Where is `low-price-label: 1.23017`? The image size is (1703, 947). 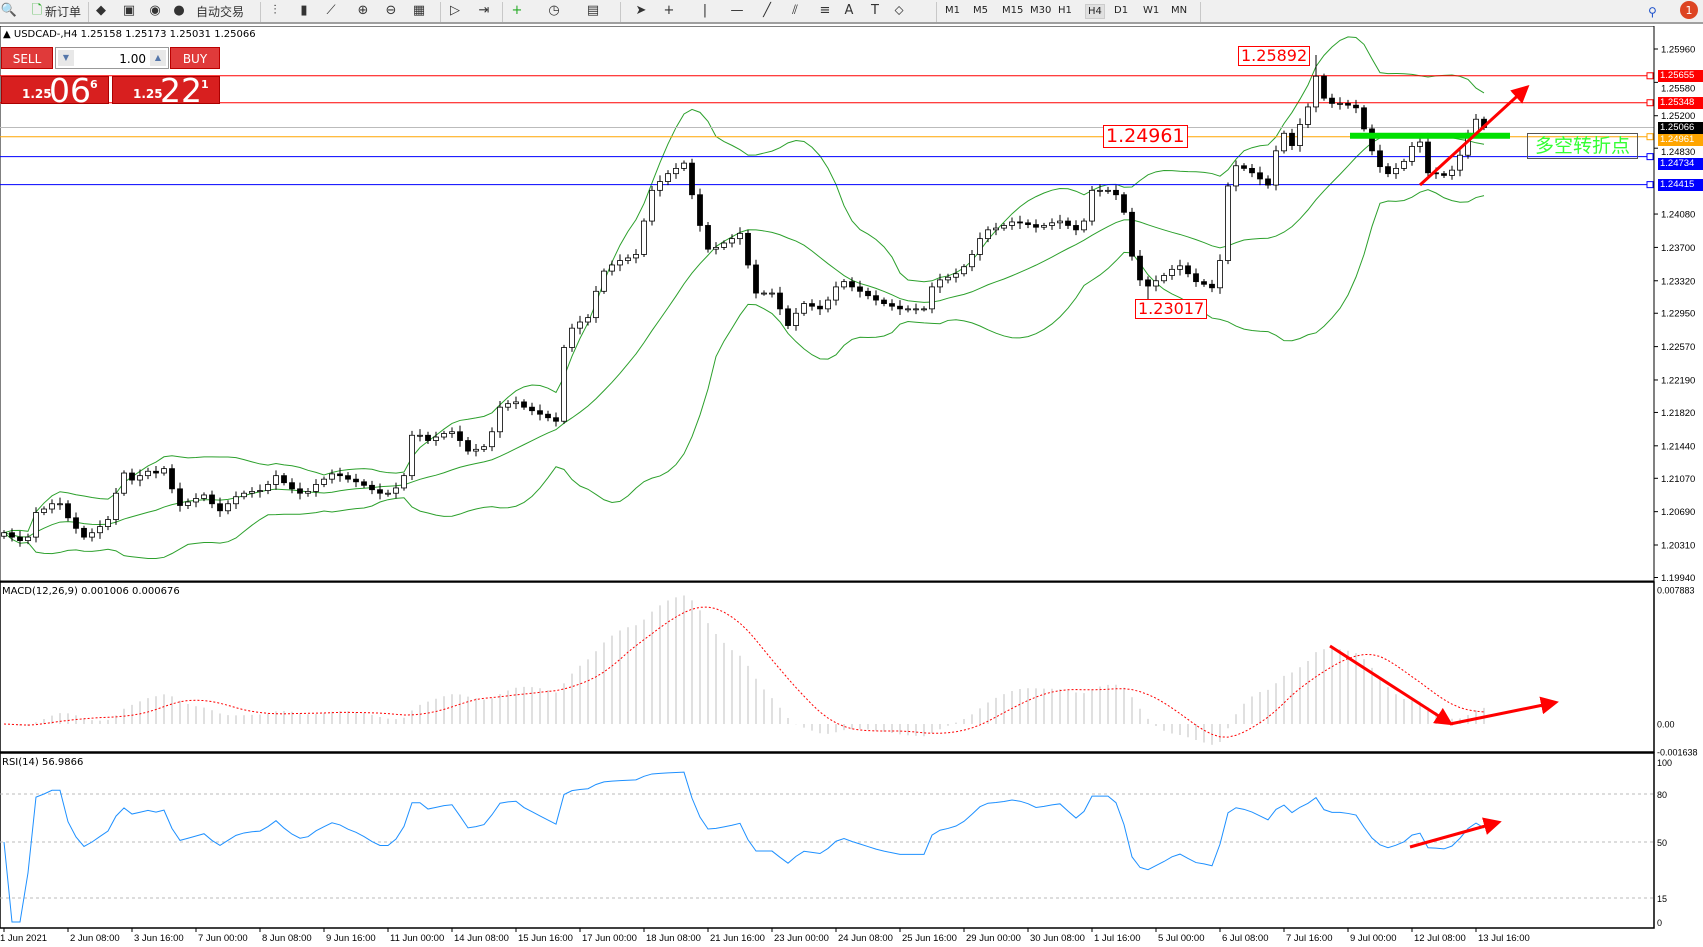
low-price-label: 1.23017 is located at coordinates (1171, 309).